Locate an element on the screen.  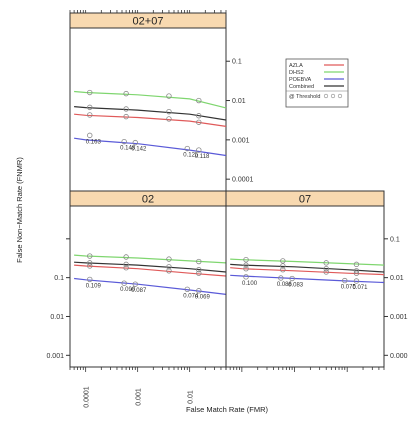
legend-threshold-label: @ Threshold is located at coordinates (304, 97).